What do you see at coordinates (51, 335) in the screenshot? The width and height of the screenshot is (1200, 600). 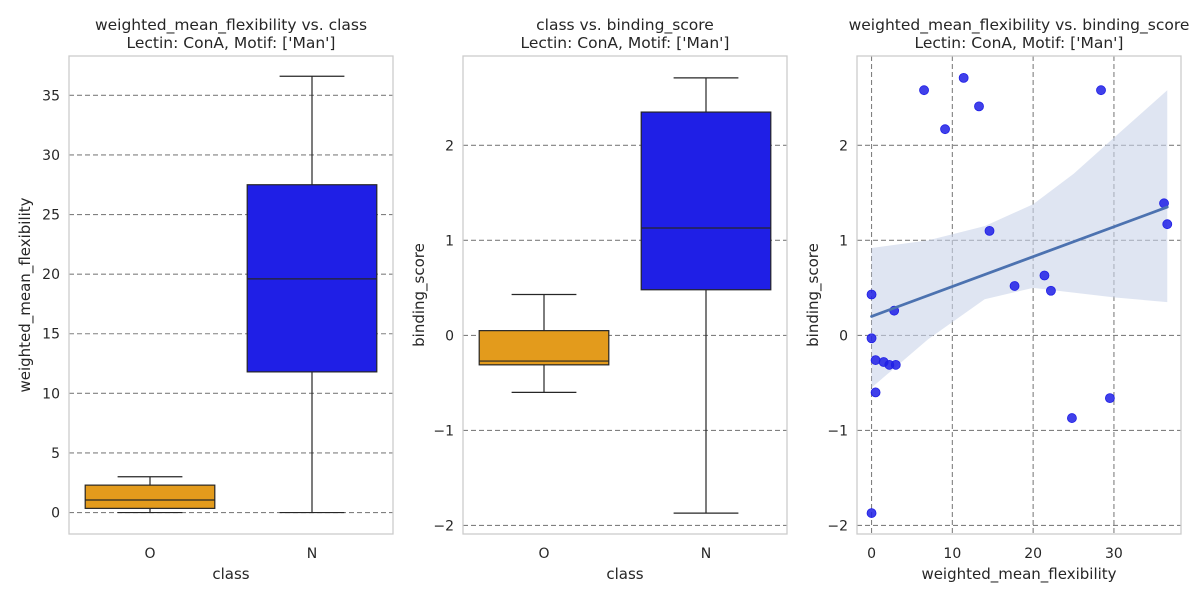 I see `y-tick-label: 15` at bounding box center [51, 335].